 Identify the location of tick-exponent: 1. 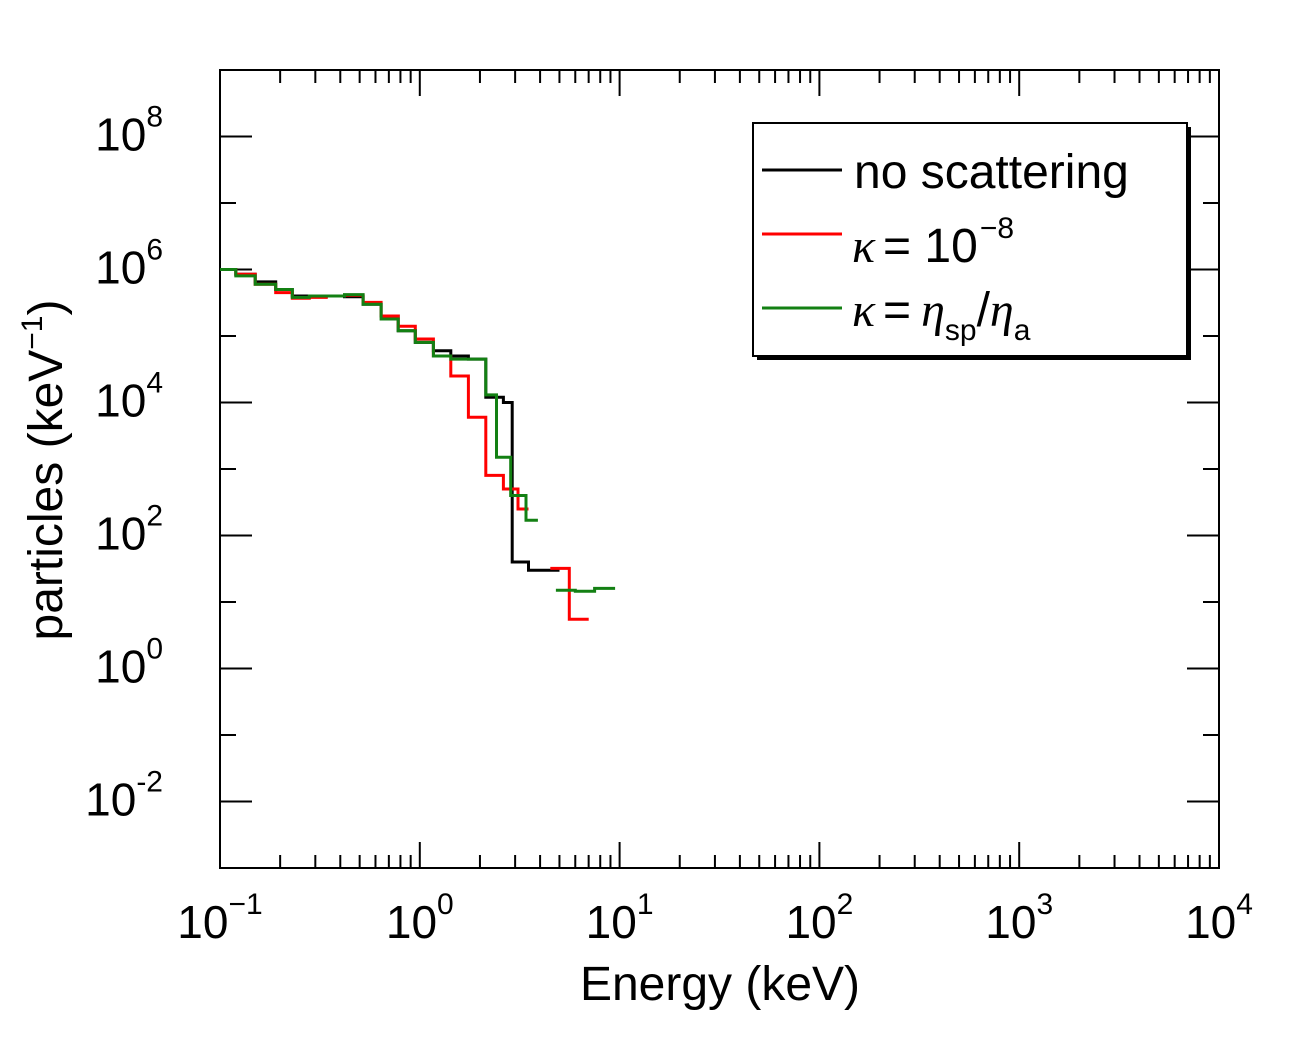
(645, 904).